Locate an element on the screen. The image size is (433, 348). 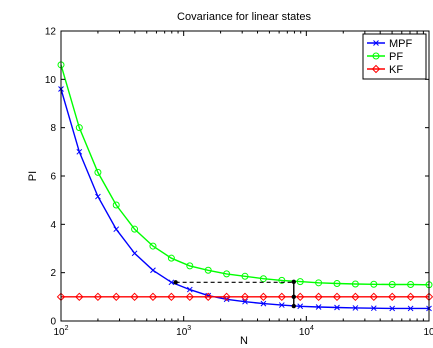
legend-marker-kf is located at coordinates (376, 69).